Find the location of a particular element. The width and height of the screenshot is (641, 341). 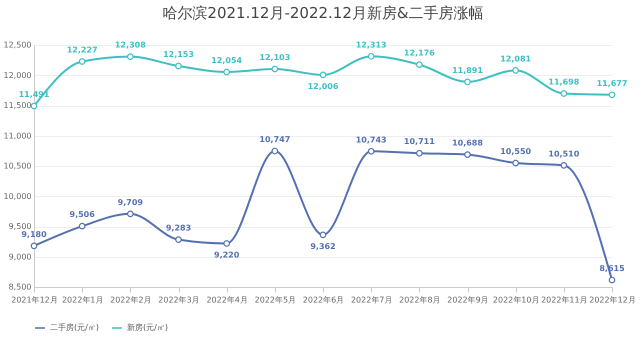

data-label: 11,698 is located at coordinates (564, 82).